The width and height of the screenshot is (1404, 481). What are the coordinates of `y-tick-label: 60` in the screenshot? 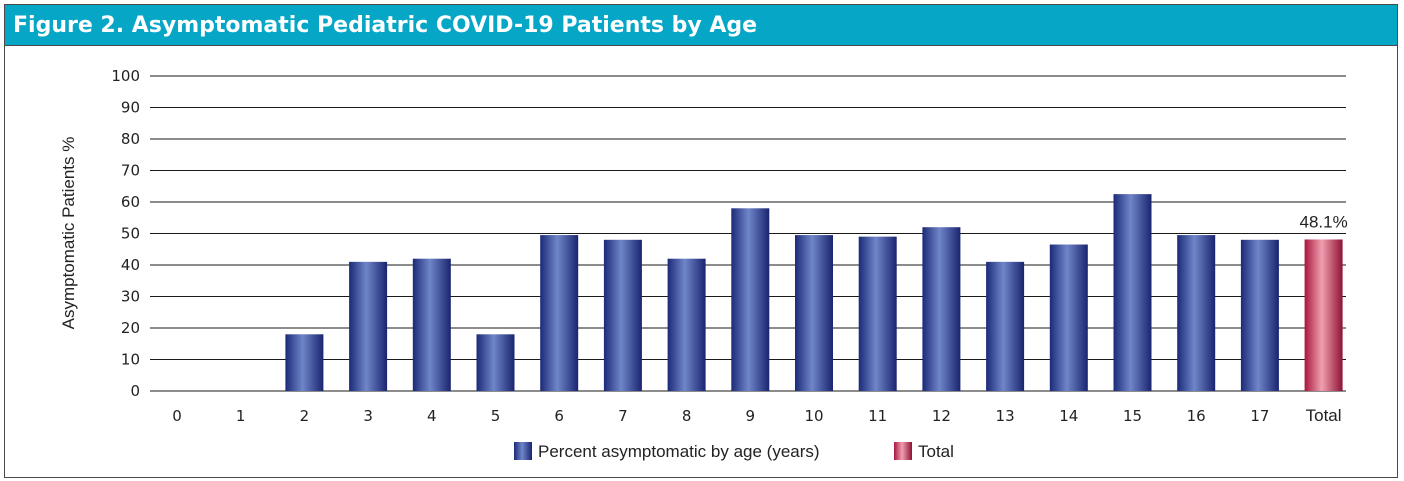 It's located at (130, 202).